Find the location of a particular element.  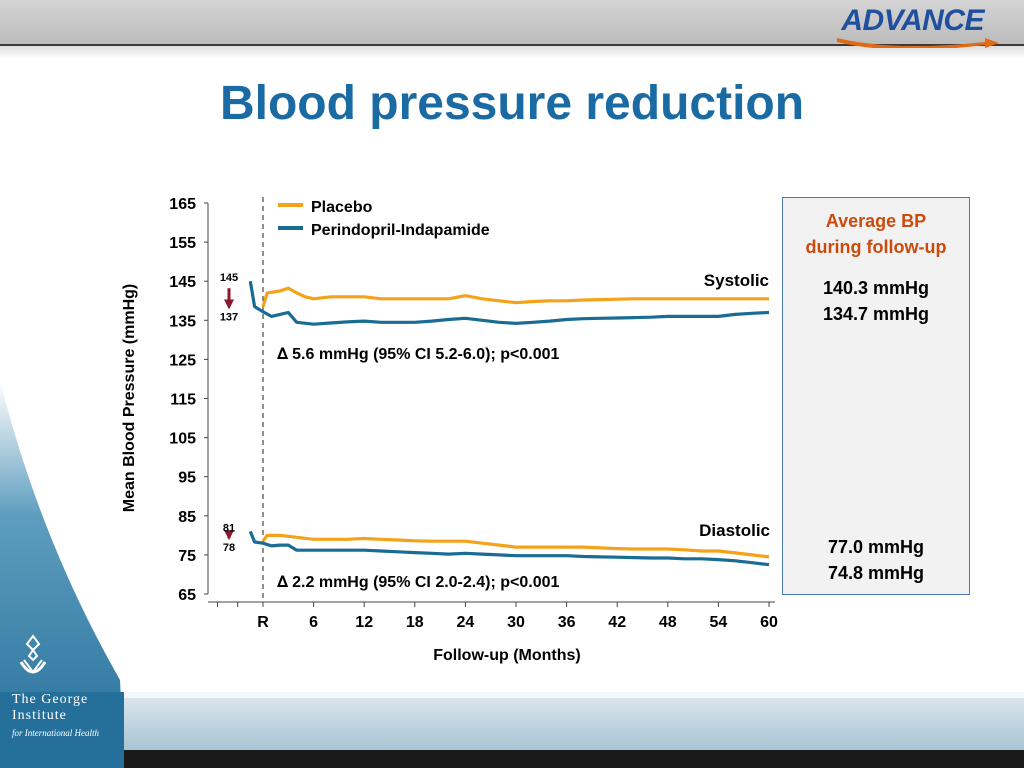

y-tick-label: 95 is located at coordinates (187, 478).